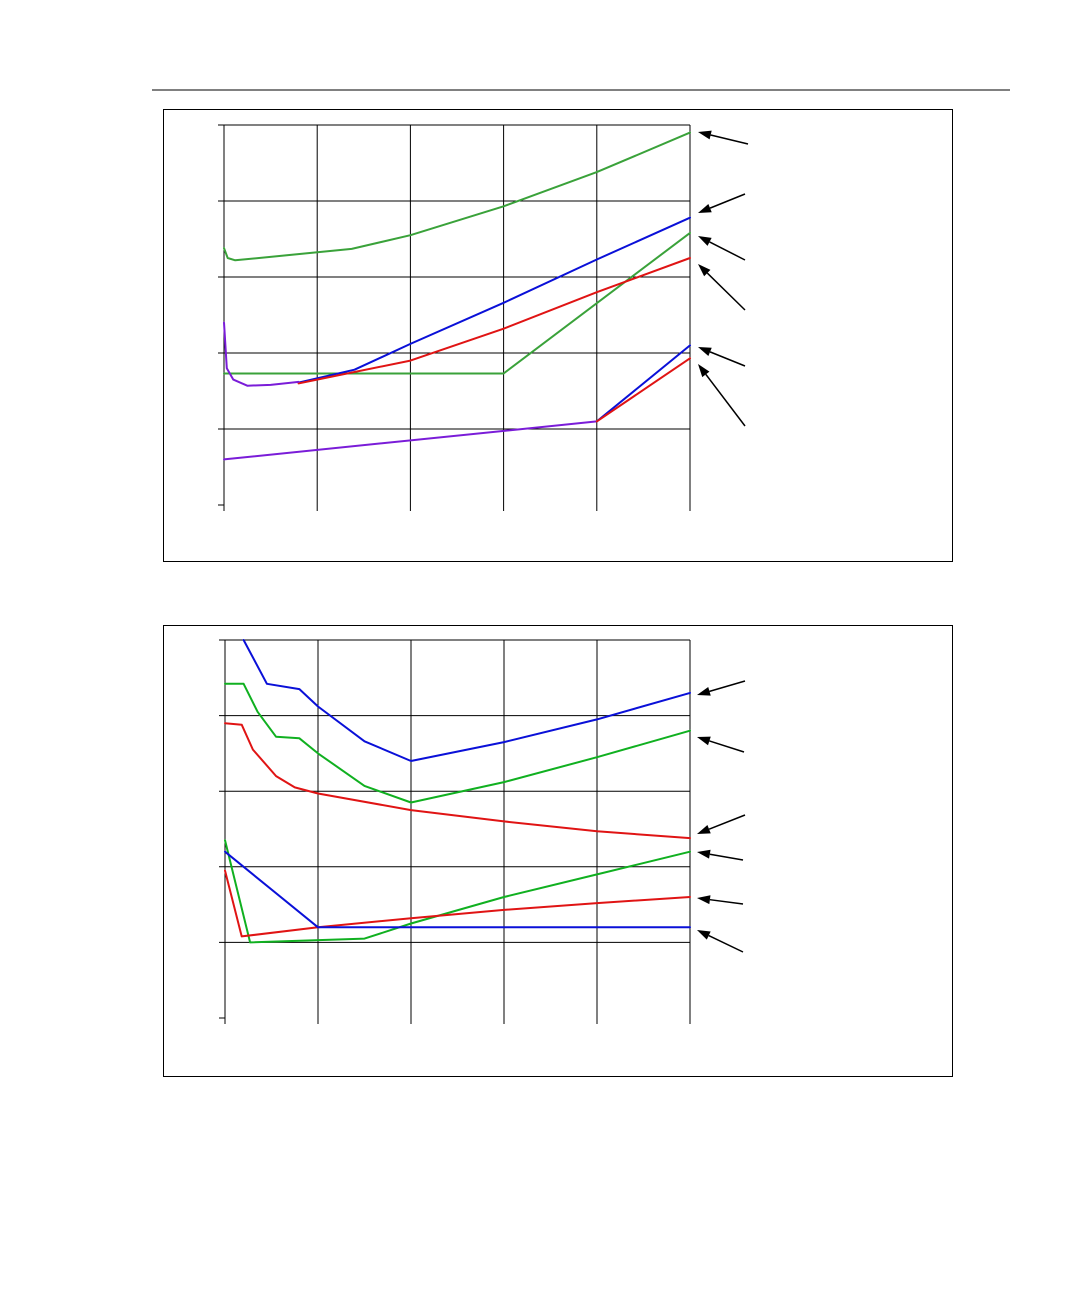 The image size is (1080, 1296). What do you see at coordinates (705, 352) in the screenshot?
I see `chart-1-arrow-4-head` at bounding box center [705, 352].